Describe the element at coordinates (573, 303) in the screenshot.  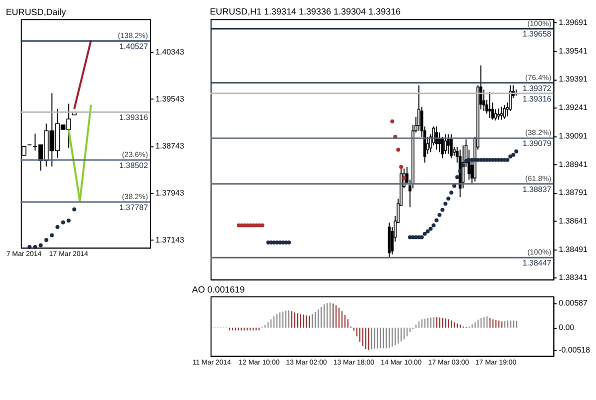
I see `y-tick-label: 0.00587` at that location.